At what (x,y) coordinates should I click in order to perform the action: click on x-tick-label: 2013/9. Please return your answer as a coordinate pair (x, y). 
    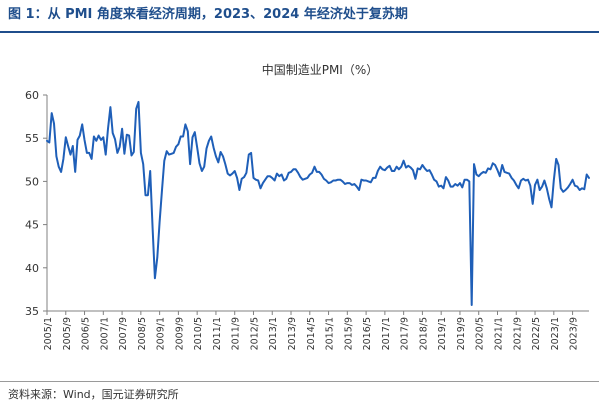
    Looking at the image, I should click on (292, 333).